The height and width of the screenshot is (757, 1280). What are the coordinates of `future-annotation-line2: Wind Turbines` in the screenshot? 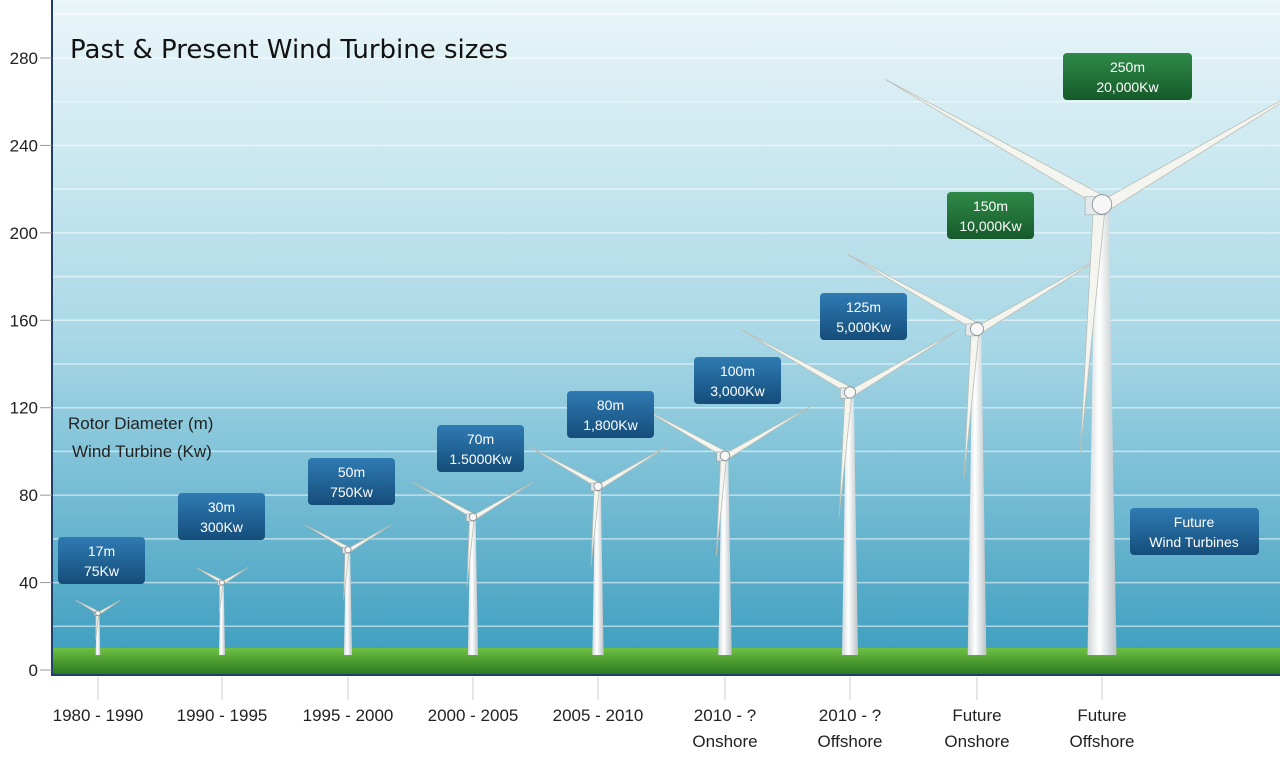 It's located at (1193, 542).